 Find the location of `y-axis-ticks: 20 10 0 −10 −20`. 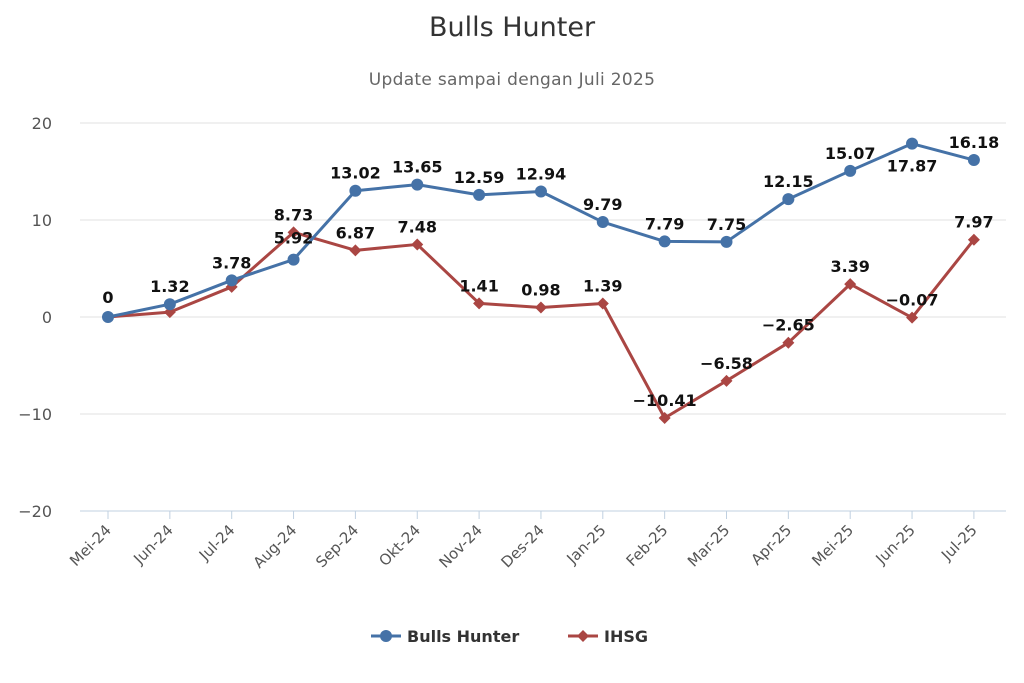

y-axis-ticks: 20 10 0 −10 −20 is located at coordinates (35, 317).